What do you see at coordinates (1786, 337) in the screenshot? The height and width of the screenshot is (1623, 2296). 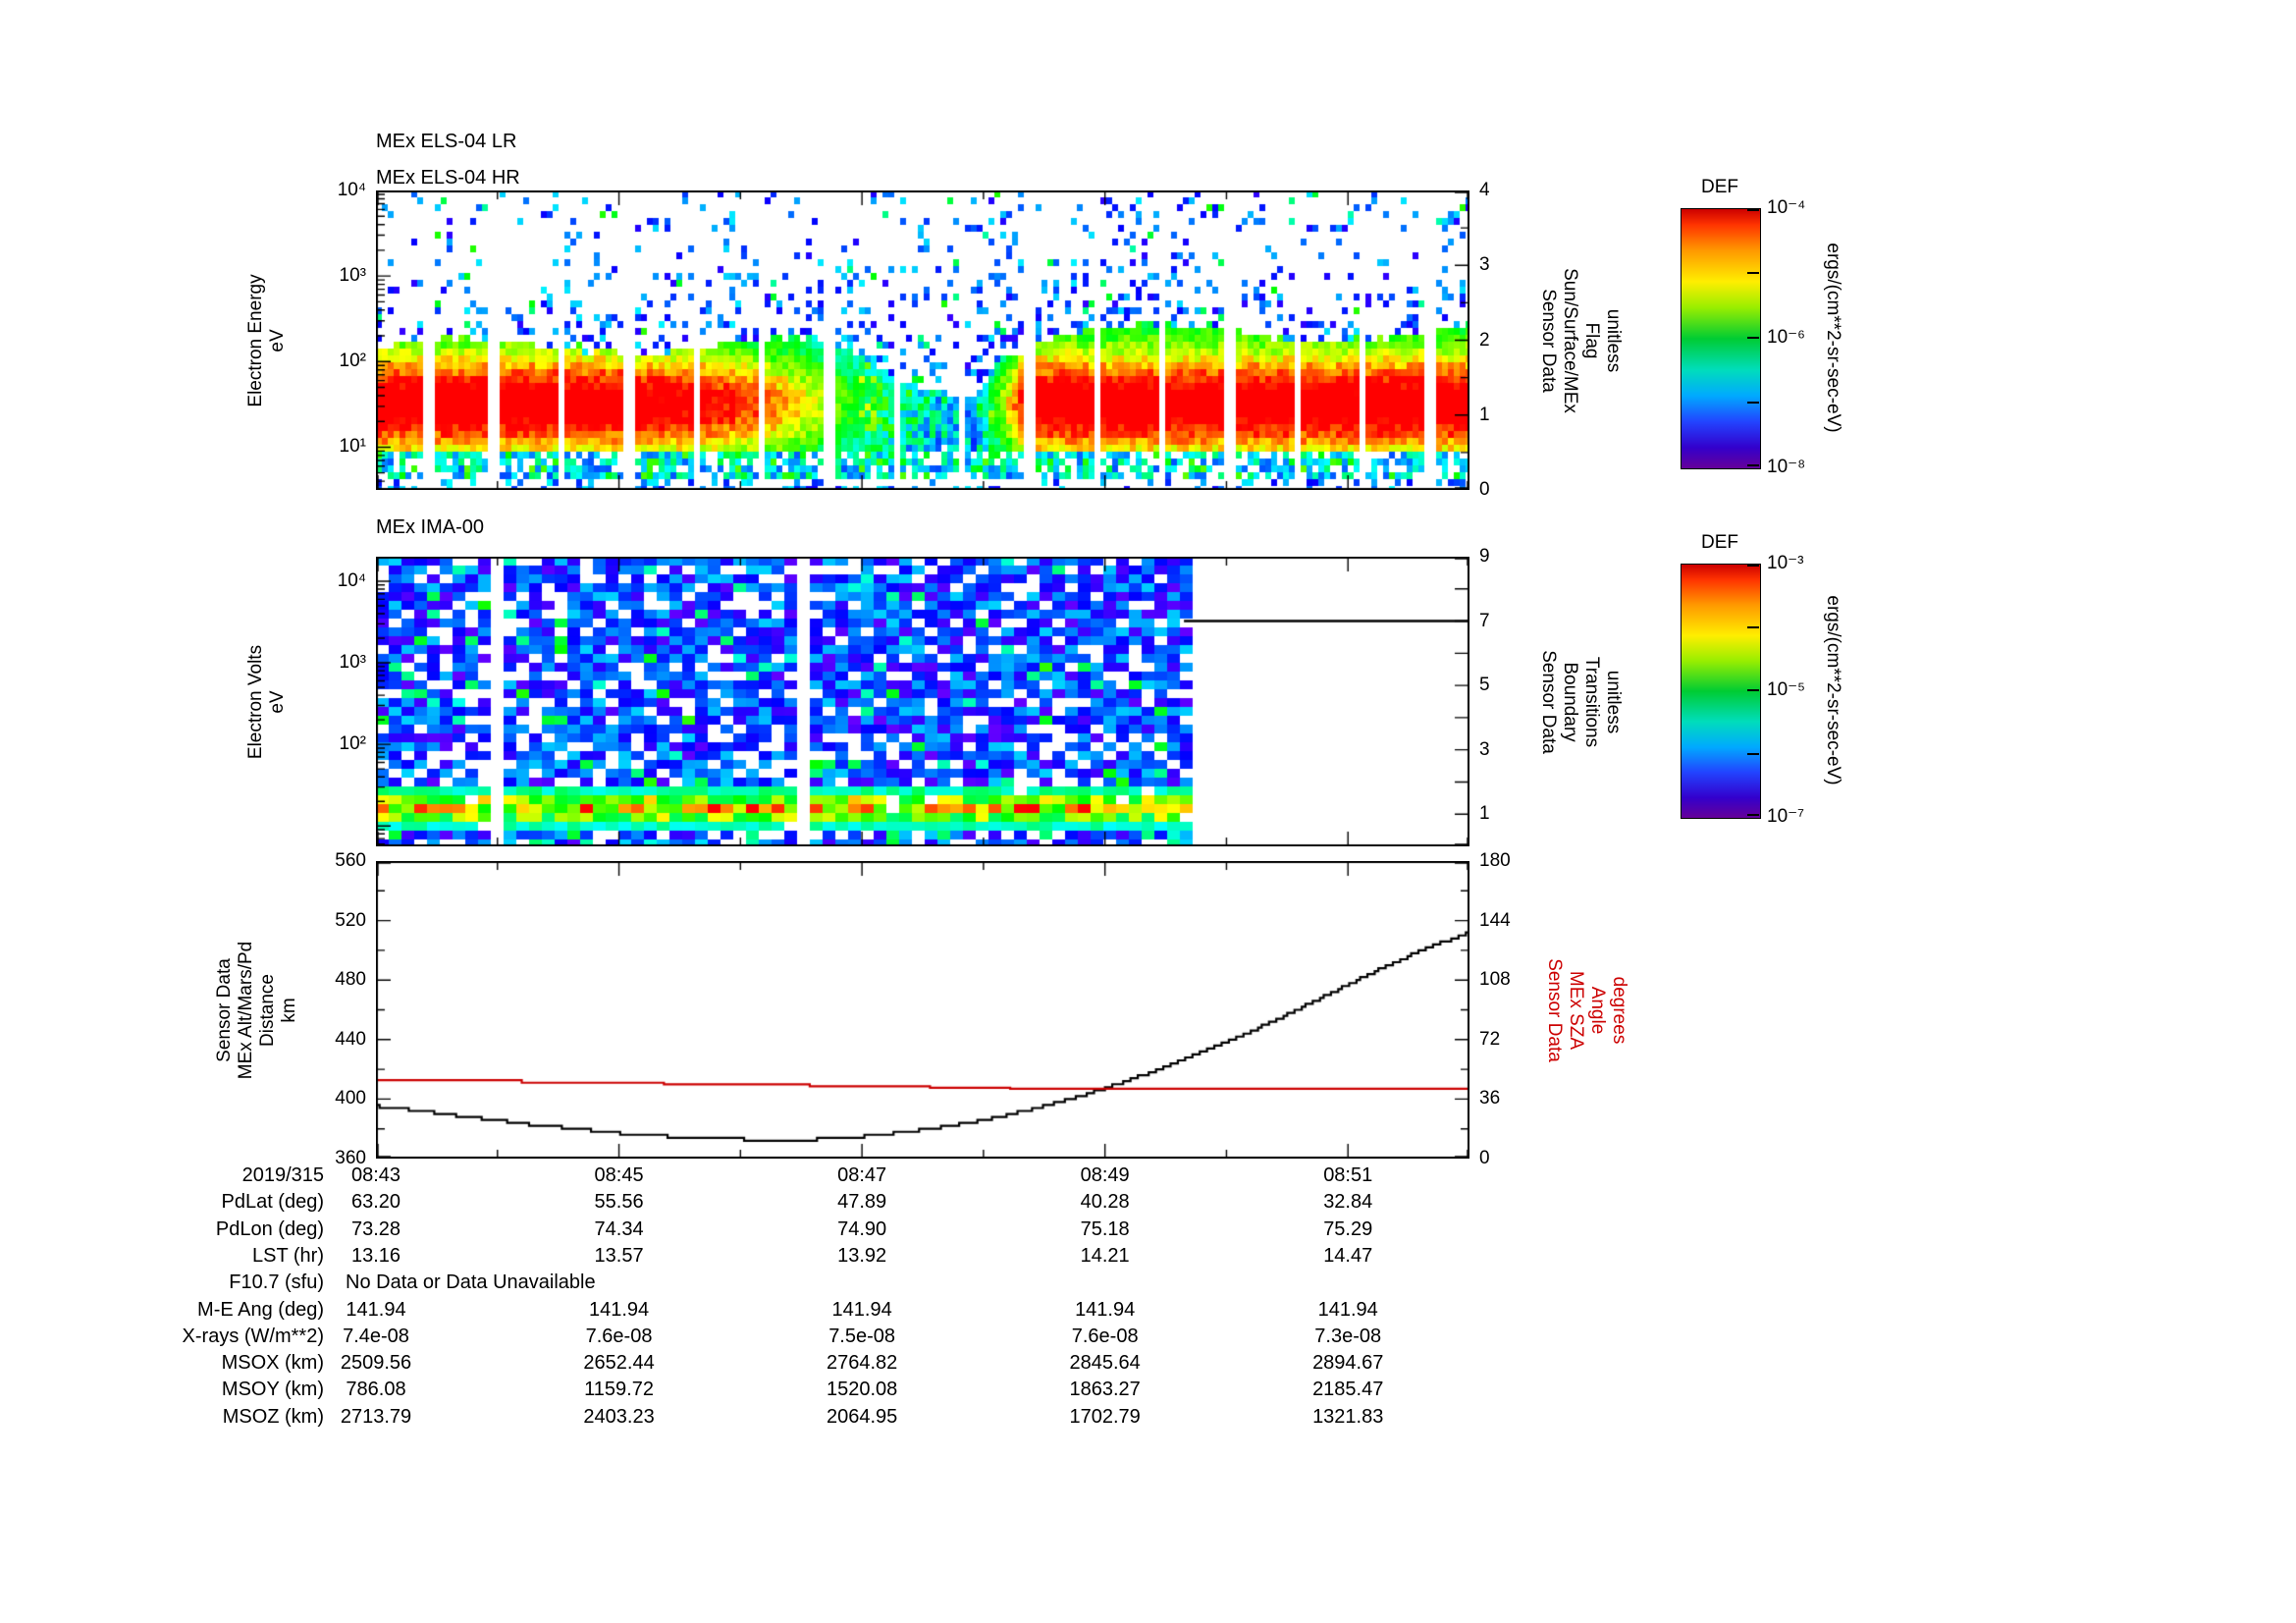 I see `colorbar-tick-label: 10⁻⁶` at bounding box center [1786, 337].